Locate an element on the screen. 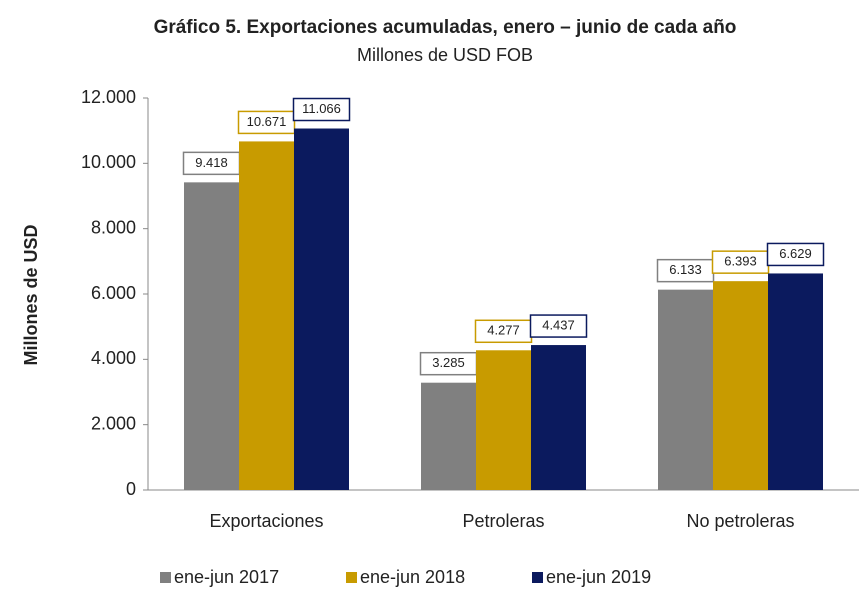 This screenshot has height=590, width=859. value-label: 6.133 is located at coordinates (685, 269).